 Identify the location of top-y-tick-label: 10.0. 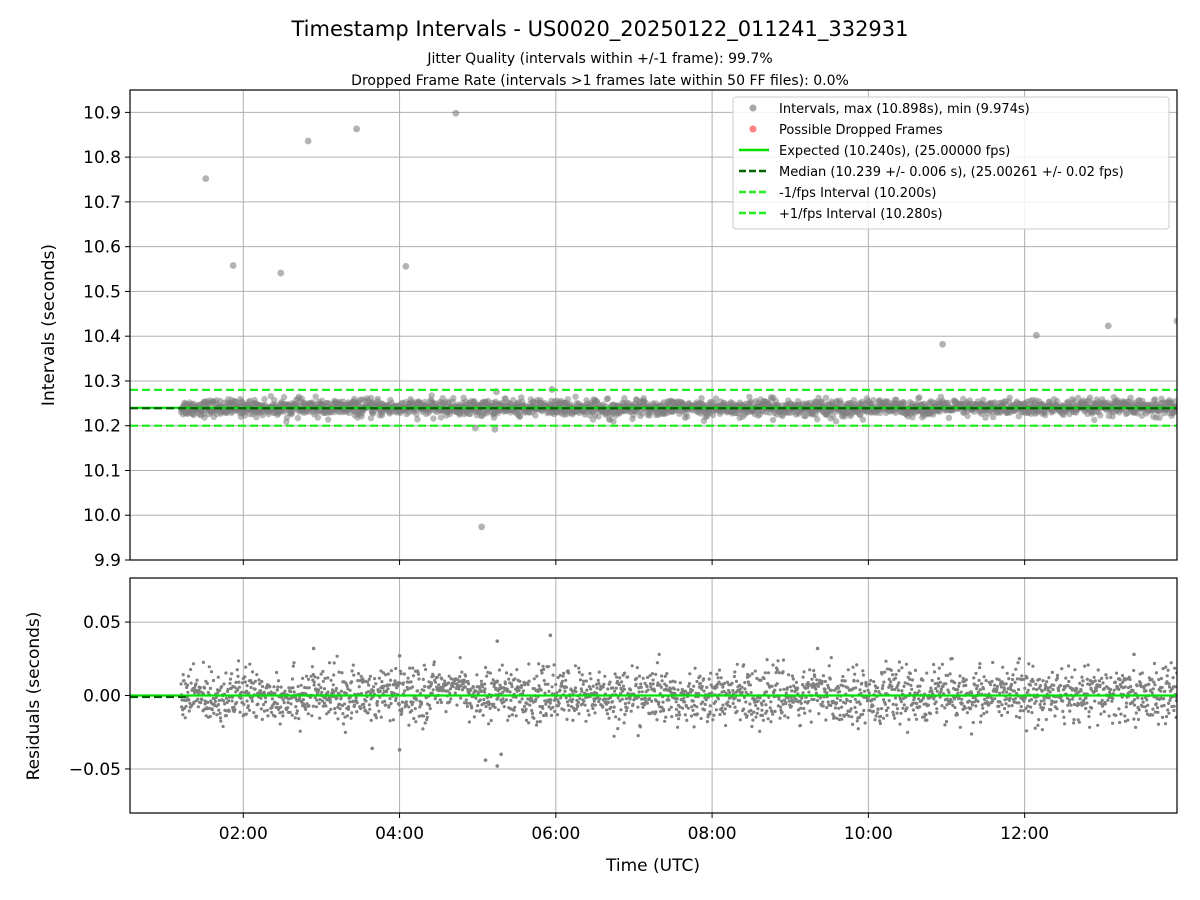
(102, 516).